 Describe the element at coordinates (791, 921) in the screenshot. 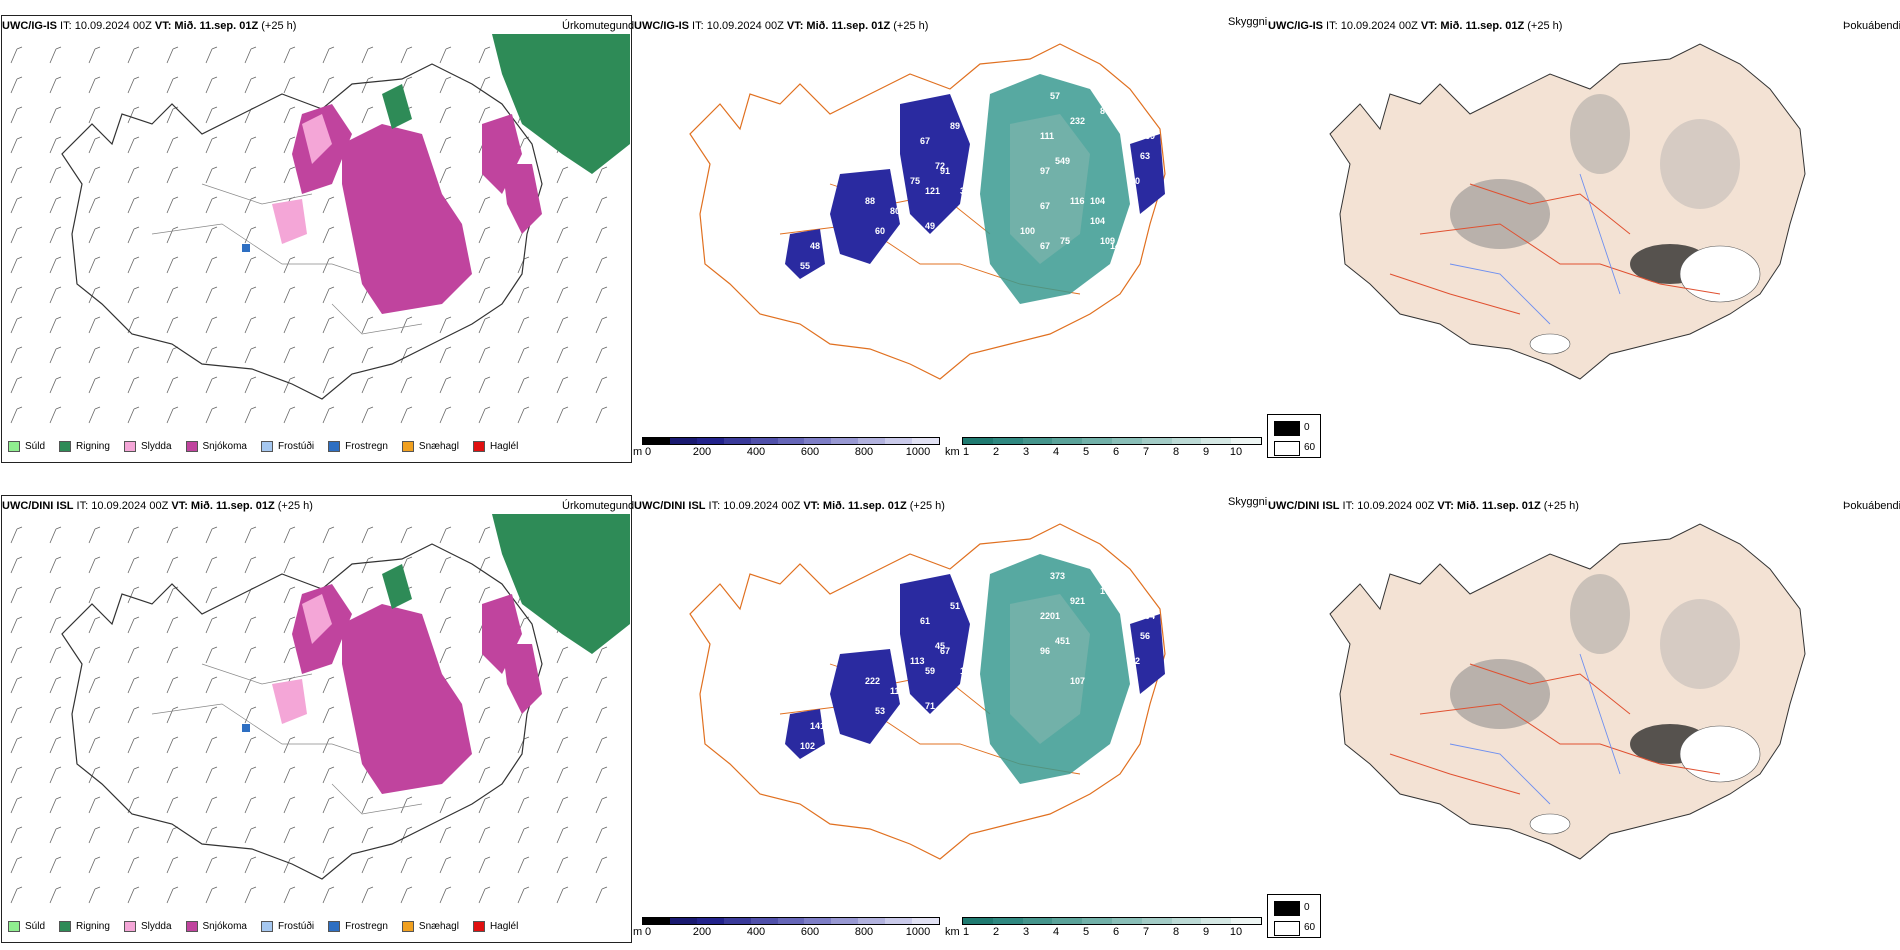

I see `ceiling-colorbar` at that location.